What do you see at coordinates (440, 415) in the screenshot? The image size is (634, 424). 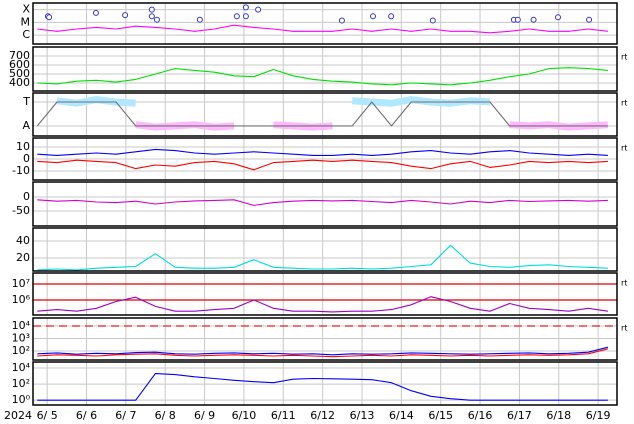 I see `x-tick-label: 6/15` at bounding box center [440, 415].